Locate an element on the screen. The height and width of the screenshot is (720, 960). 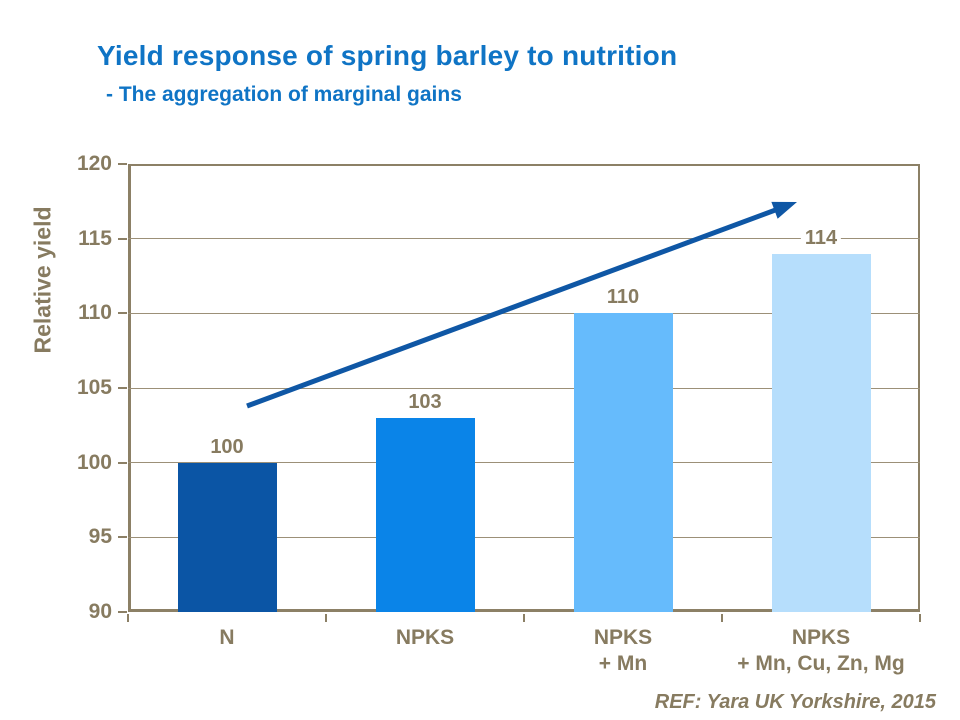
y-tick-label: 105 is located at coordinates (94, 387).